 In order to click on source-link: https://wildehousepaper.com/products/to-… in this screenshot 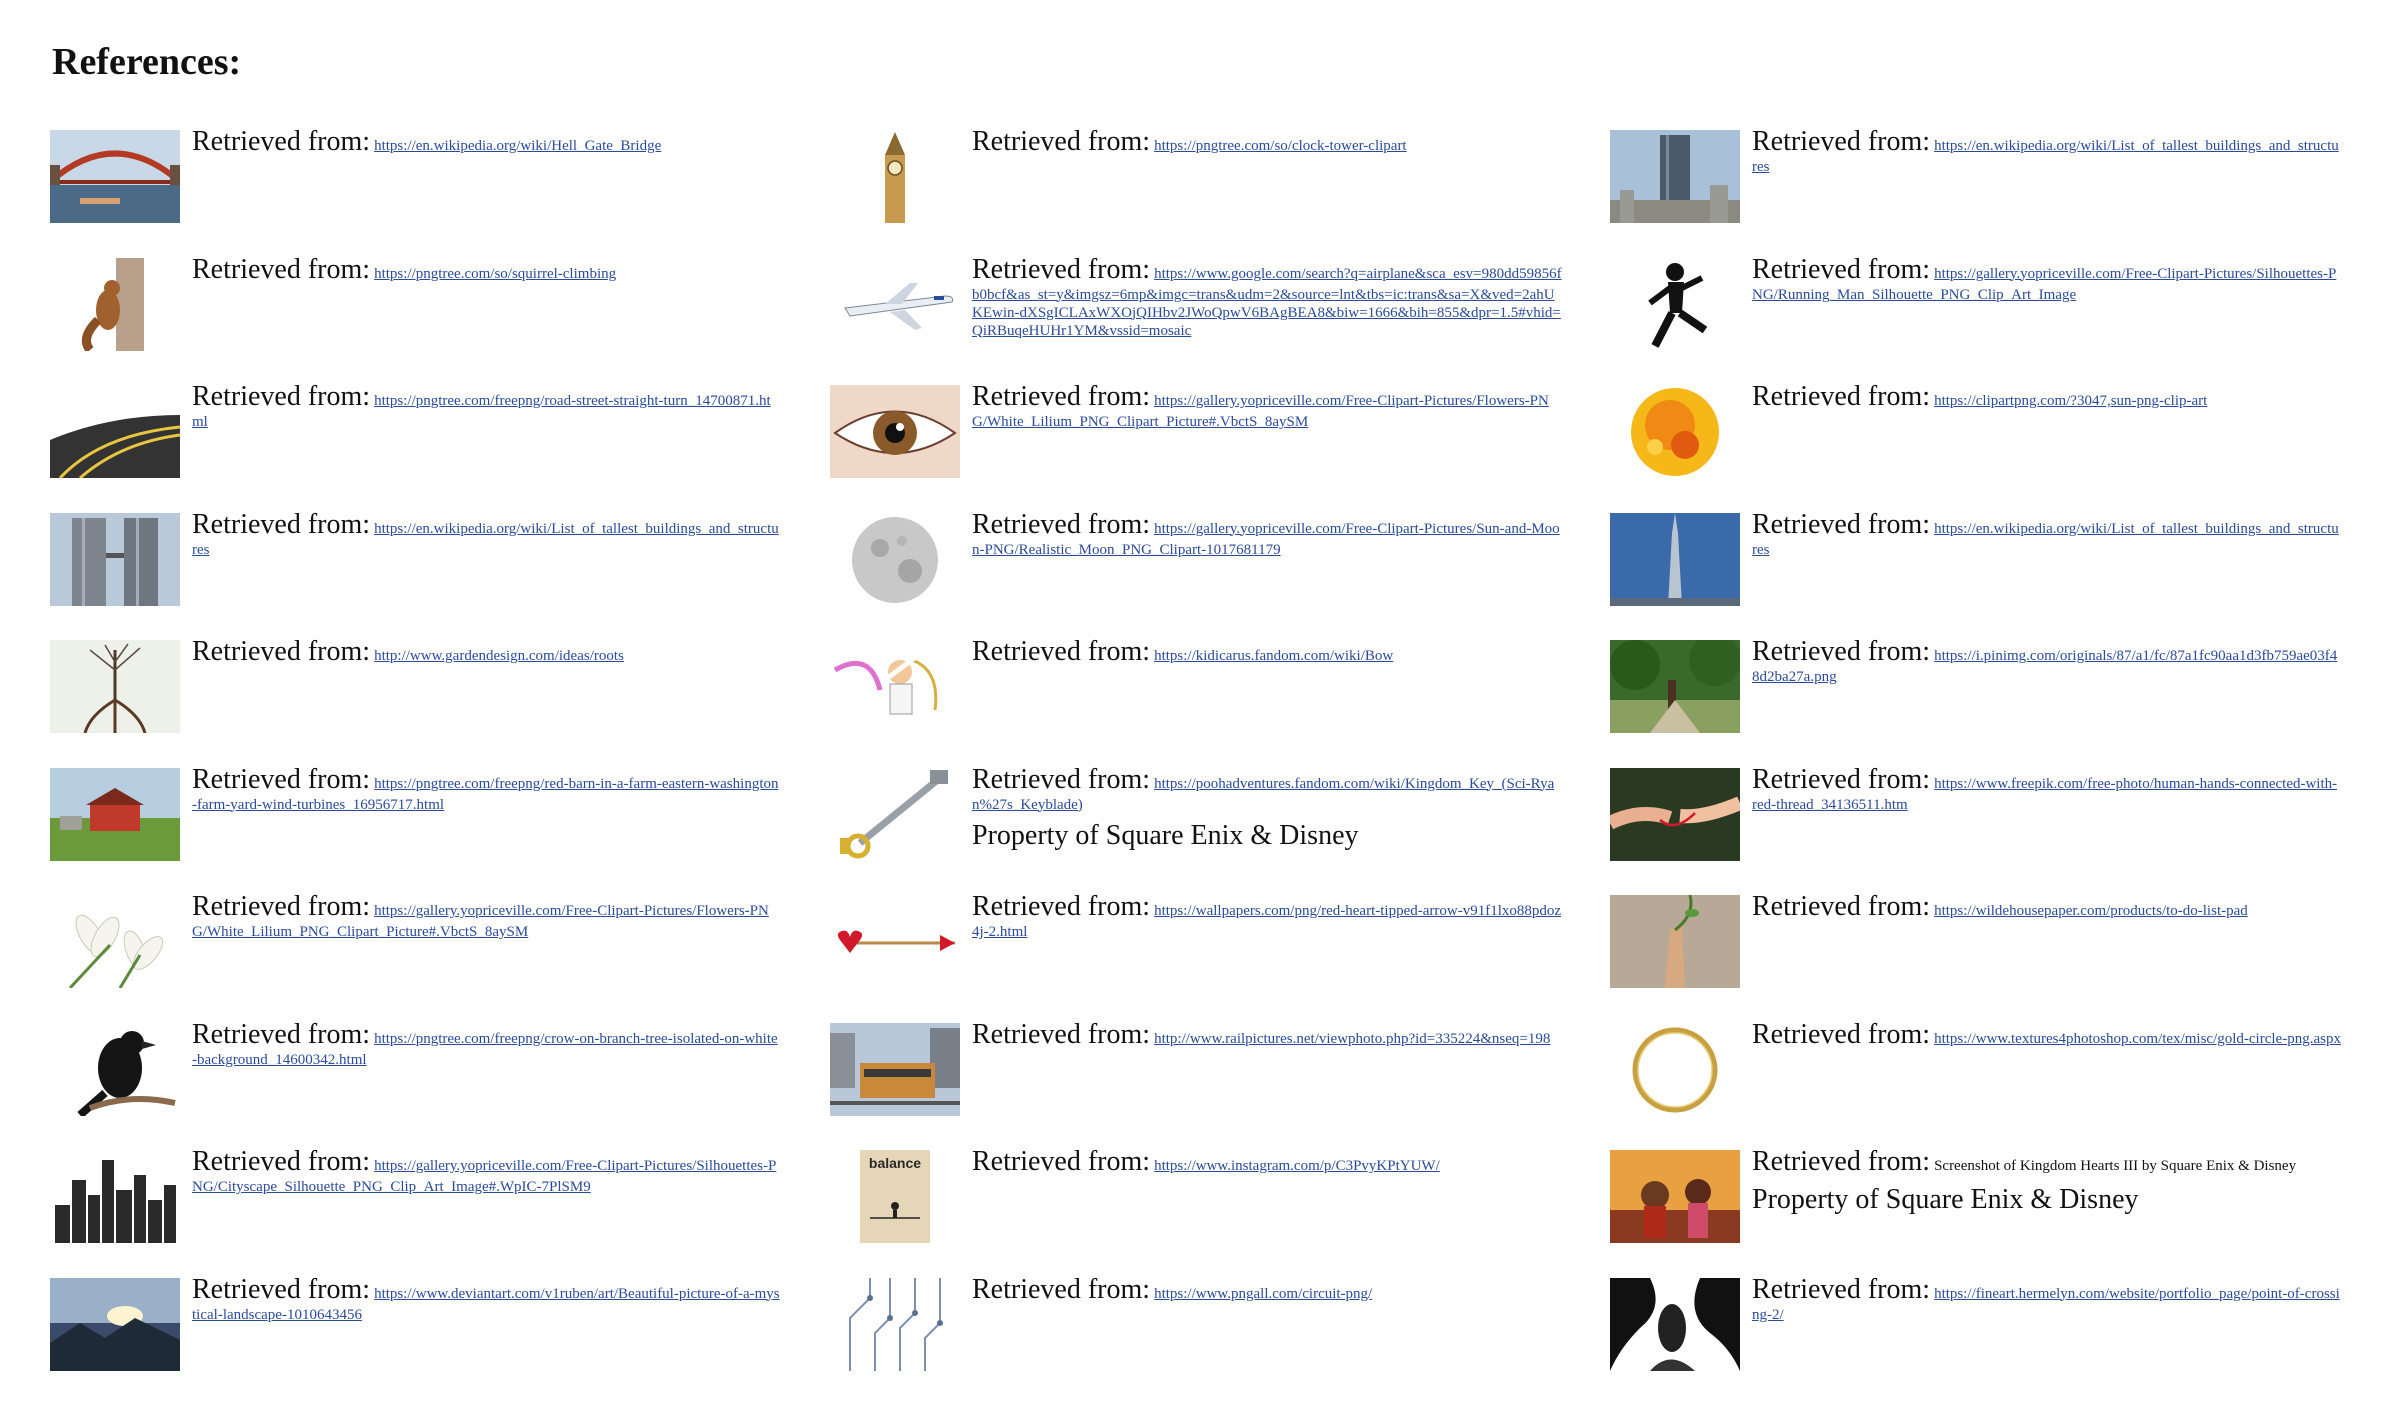, I will do `click(2091, 911)`.